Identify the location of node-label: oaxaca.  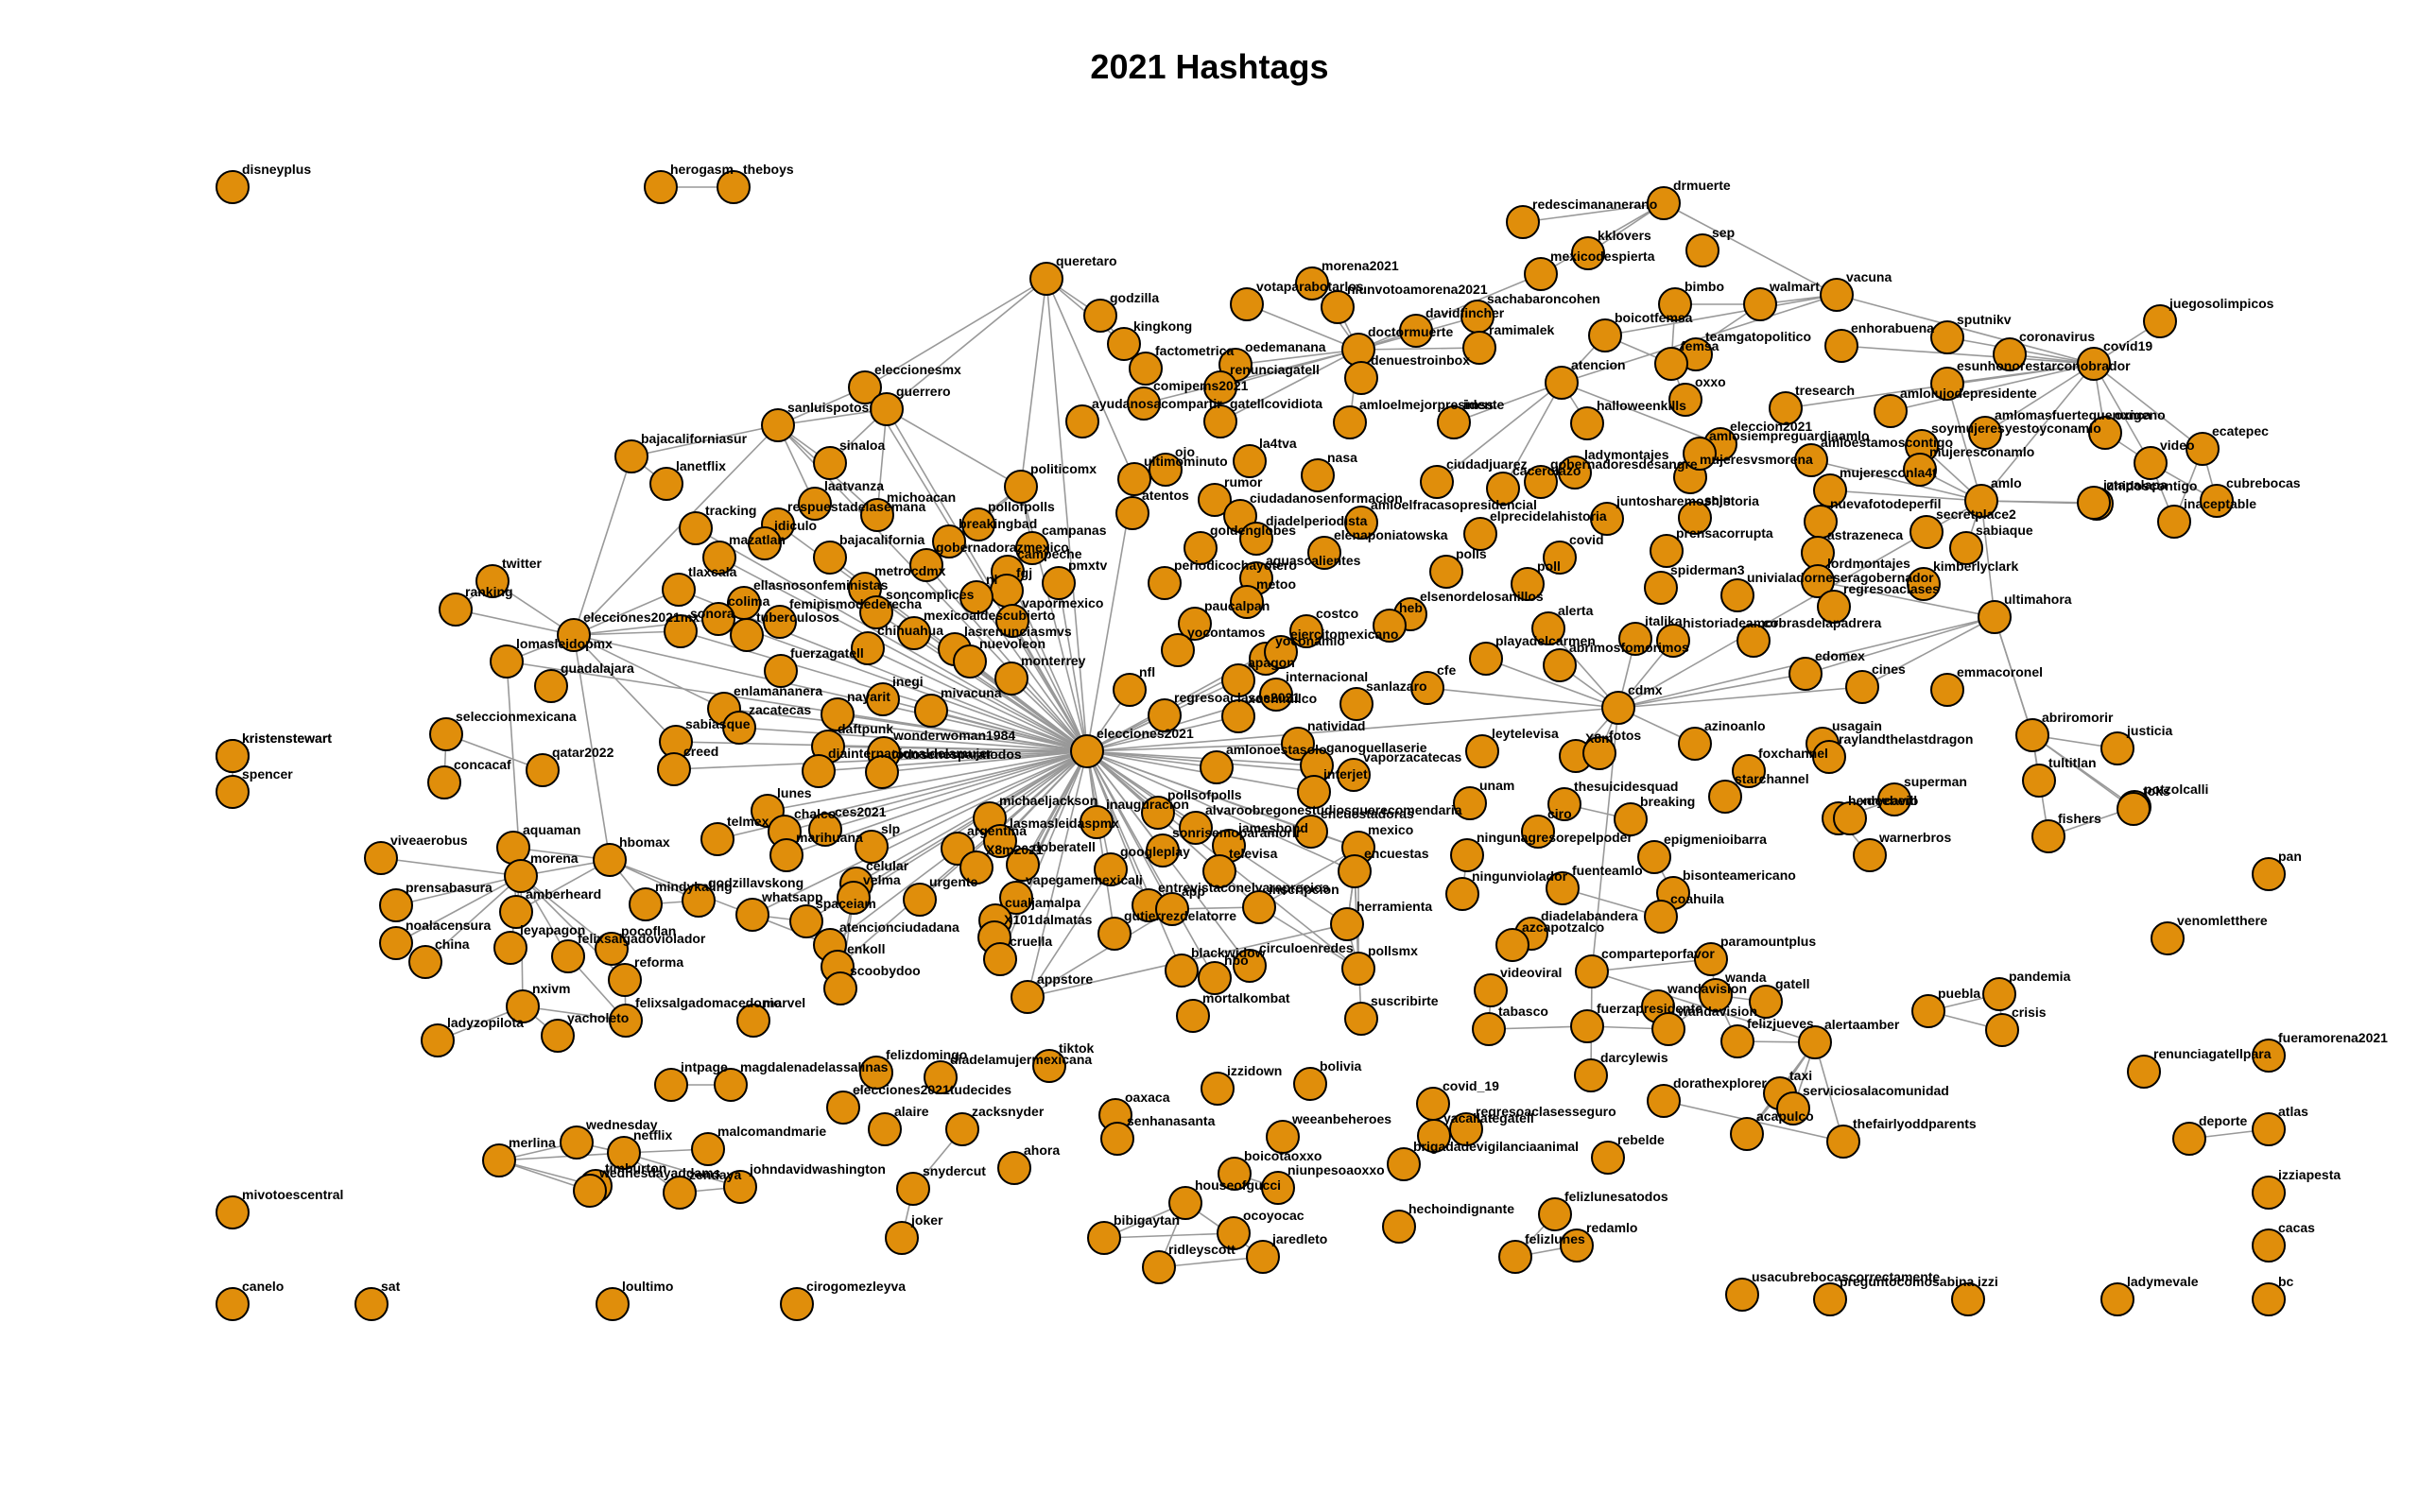
(1148, 1097).